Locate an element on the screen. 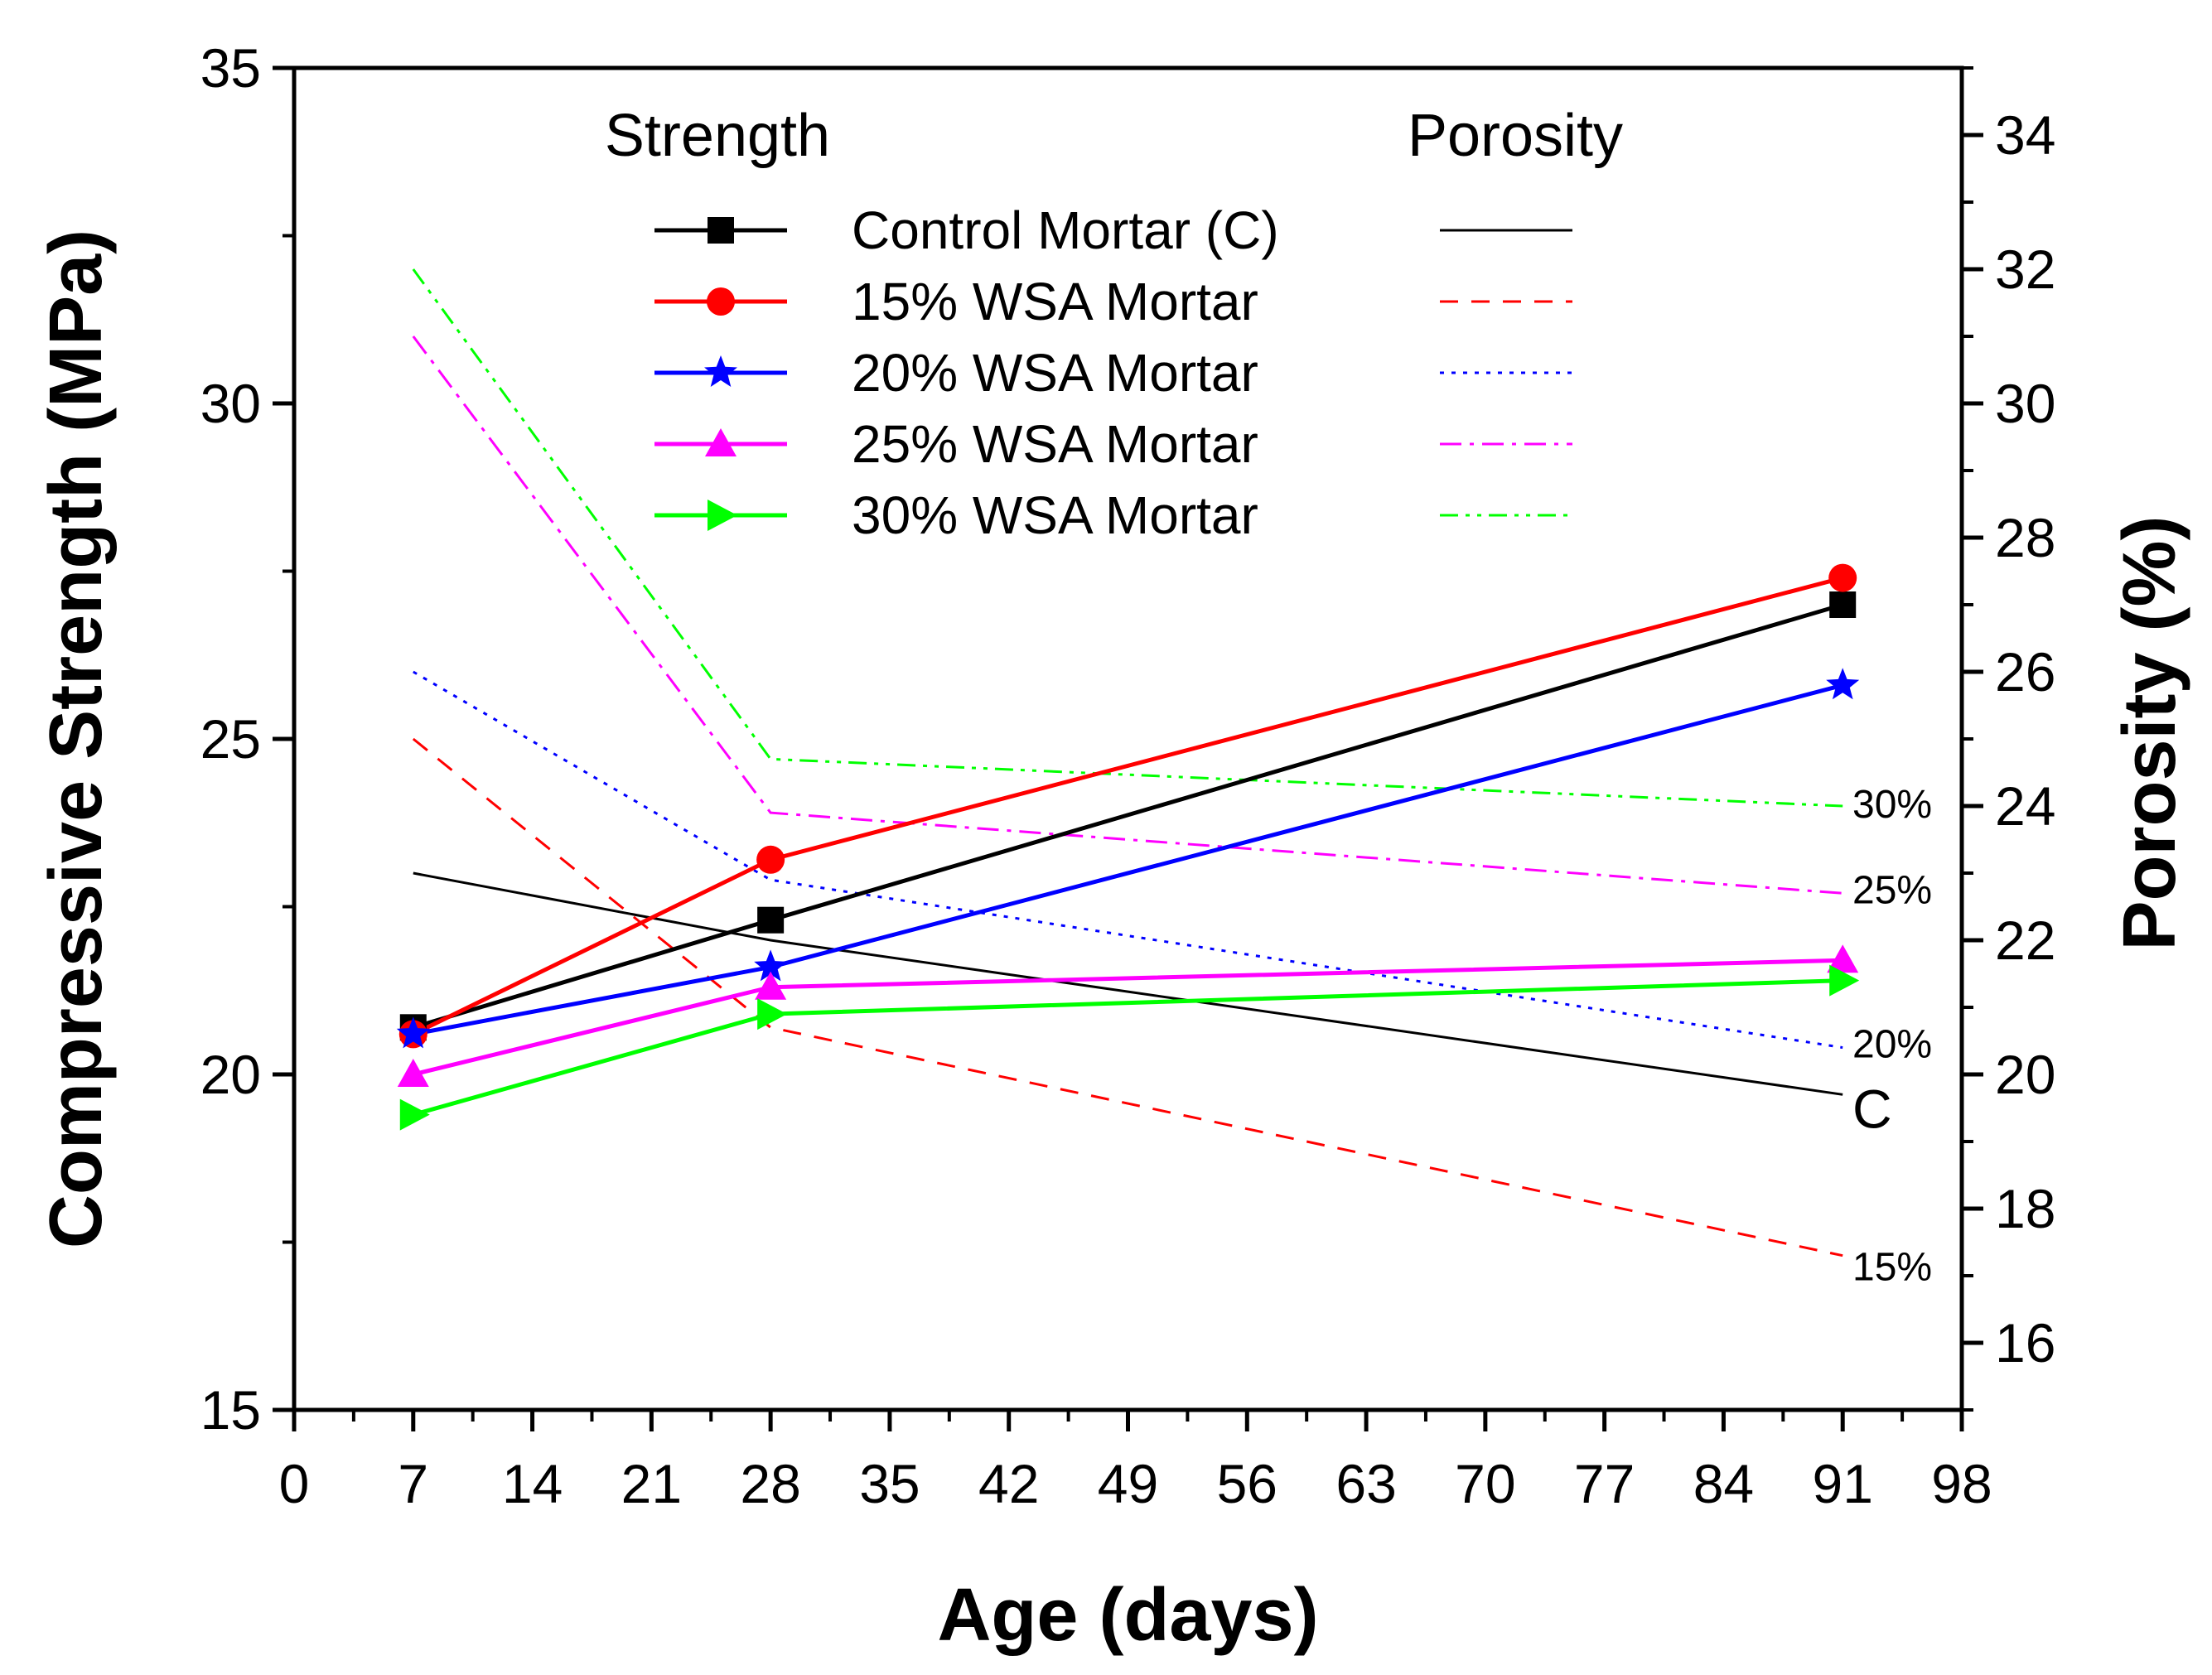 The width and height of the screenshot is (2212, 1675). y2-tick-label: 24 is located at coordinates (2025, 806).